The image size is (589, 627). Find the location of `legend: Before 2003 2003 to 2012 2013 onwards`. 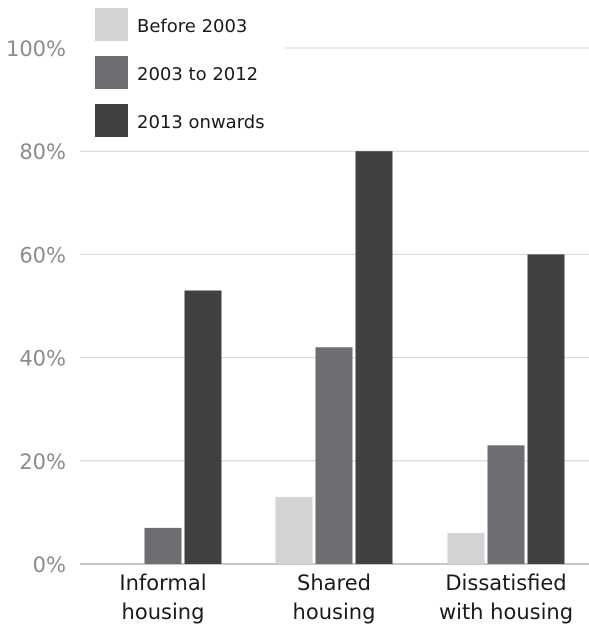

legend: Before 2003 2003 to 2012 2013 onwards is located at coordinates (180, 72).